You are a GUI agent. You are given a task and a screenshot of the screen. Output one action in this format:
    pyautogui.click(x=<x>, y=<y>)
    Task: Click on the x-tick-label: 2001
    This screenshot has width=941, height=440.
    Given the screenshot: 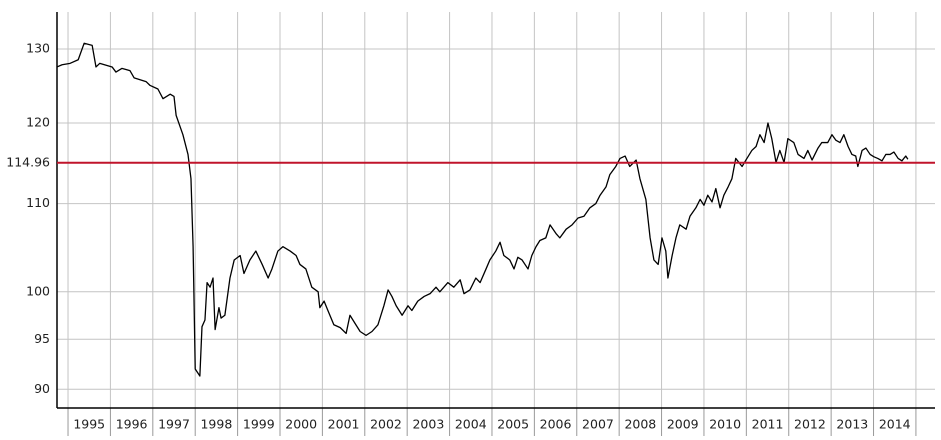 What is the action you would take?
    pyautogui.click(x=344, y=424)
    